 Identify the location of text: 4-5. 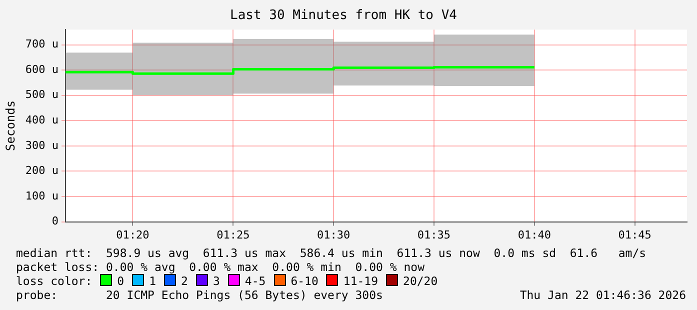
(255, 281).